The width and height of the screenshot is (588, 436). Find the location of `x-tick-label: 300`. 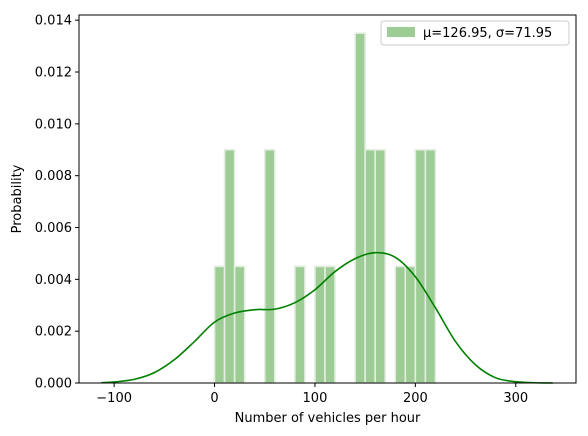

x-tick-label: 300 is located at coordinates (515, 398).